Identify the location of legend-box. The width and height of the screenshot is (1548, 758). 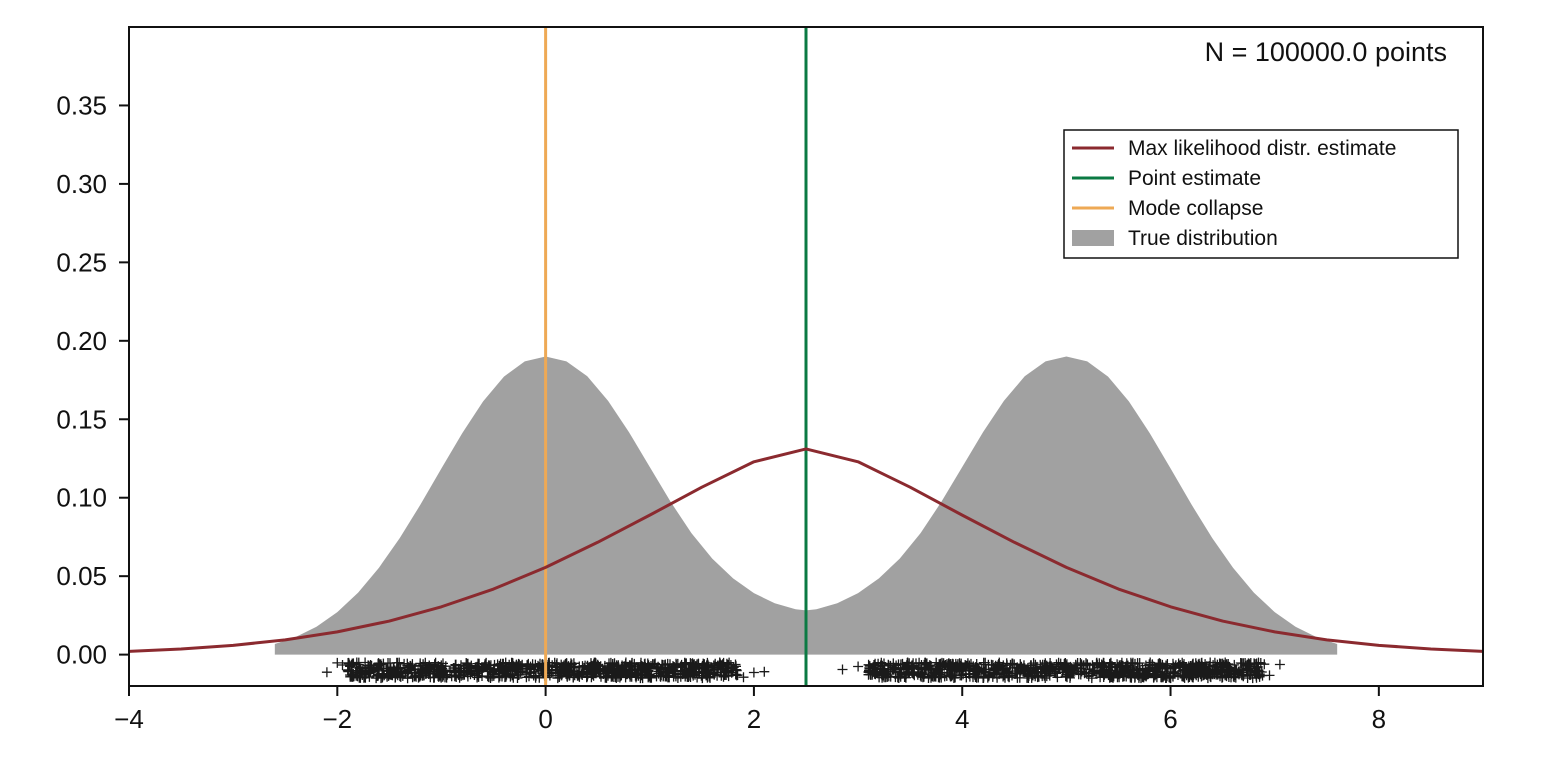
(1261, 194).